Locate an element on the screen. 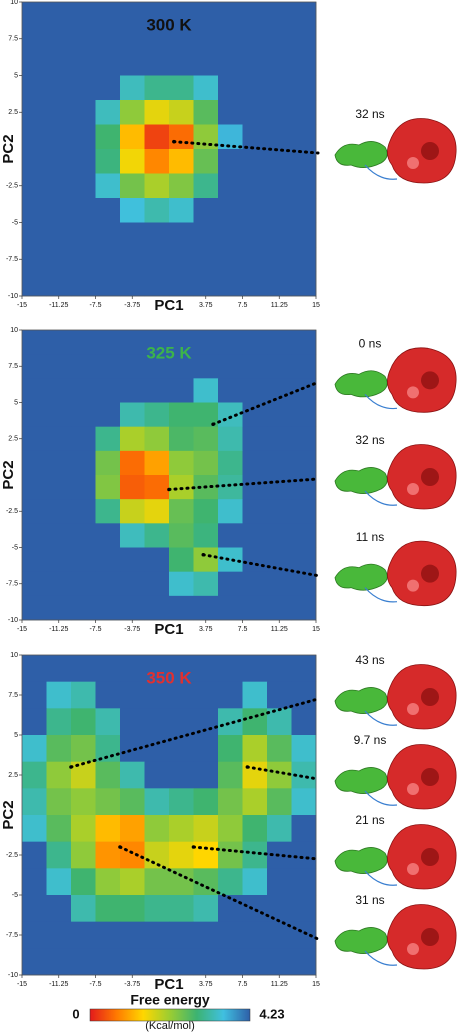 The image size is (474, 1033). y-tick-label: 10 is located at coordinates (14, 655).